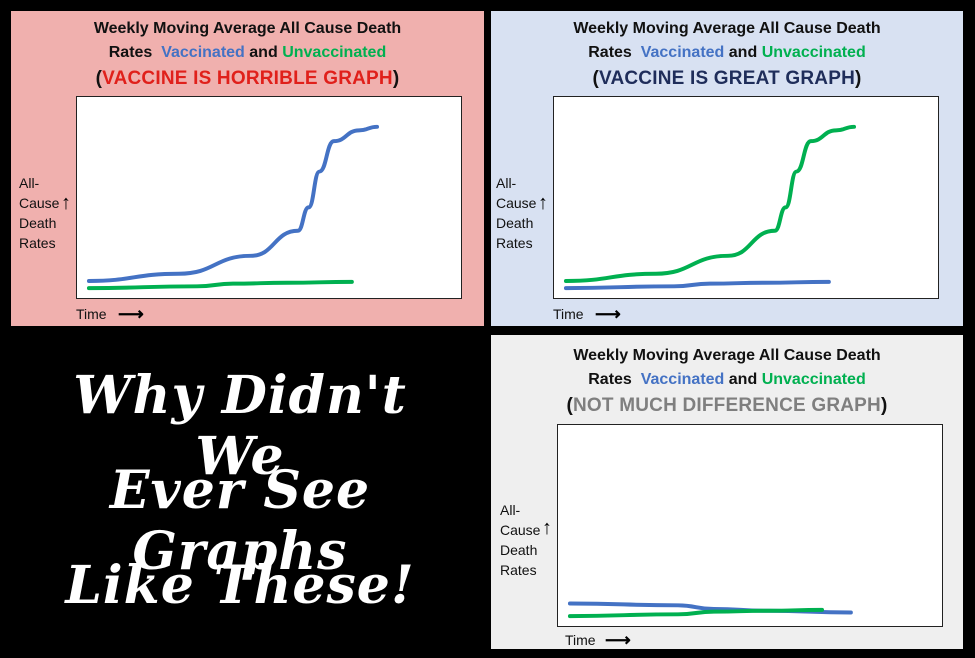 This screenshot has width=975, height=658. Describe the element at coordinates (240, 585) in the screenshot. I see `caption-line-3: Like These!` at that location.